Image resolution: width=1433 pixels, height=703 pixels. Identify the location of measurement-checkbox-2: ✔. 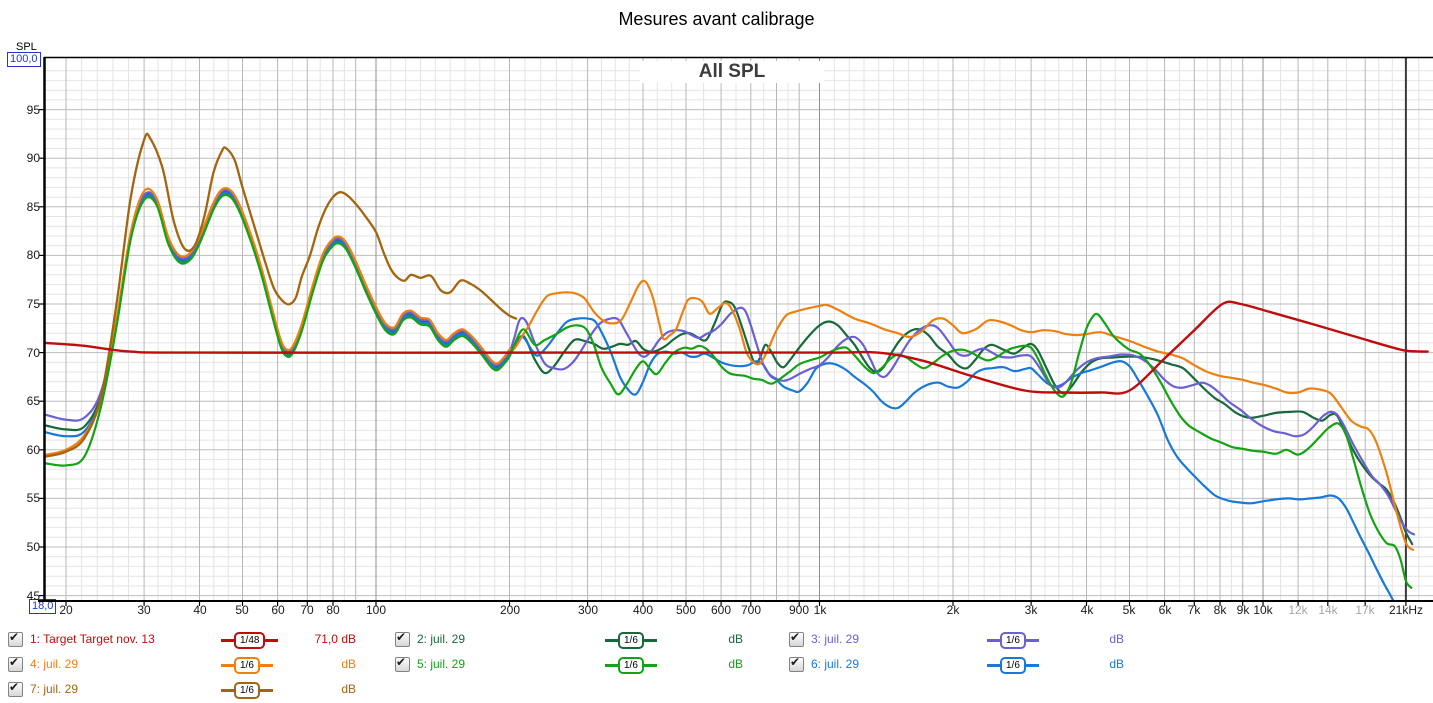
(402, 638).